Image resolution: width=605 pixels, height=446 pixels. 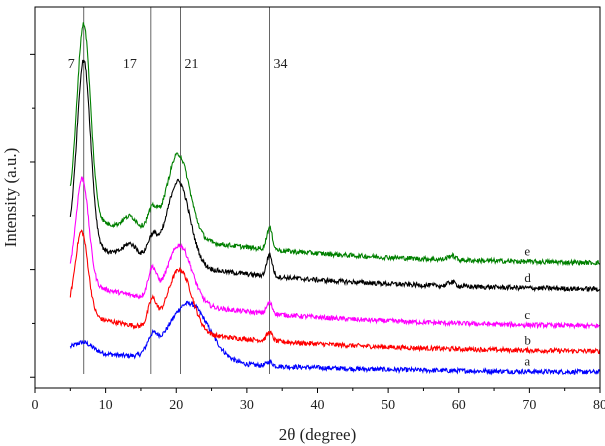 What do you see at coordinates (130, 64) in the screenshot?
I see `reference-line-label: 17` at bounding box center [130, 64].